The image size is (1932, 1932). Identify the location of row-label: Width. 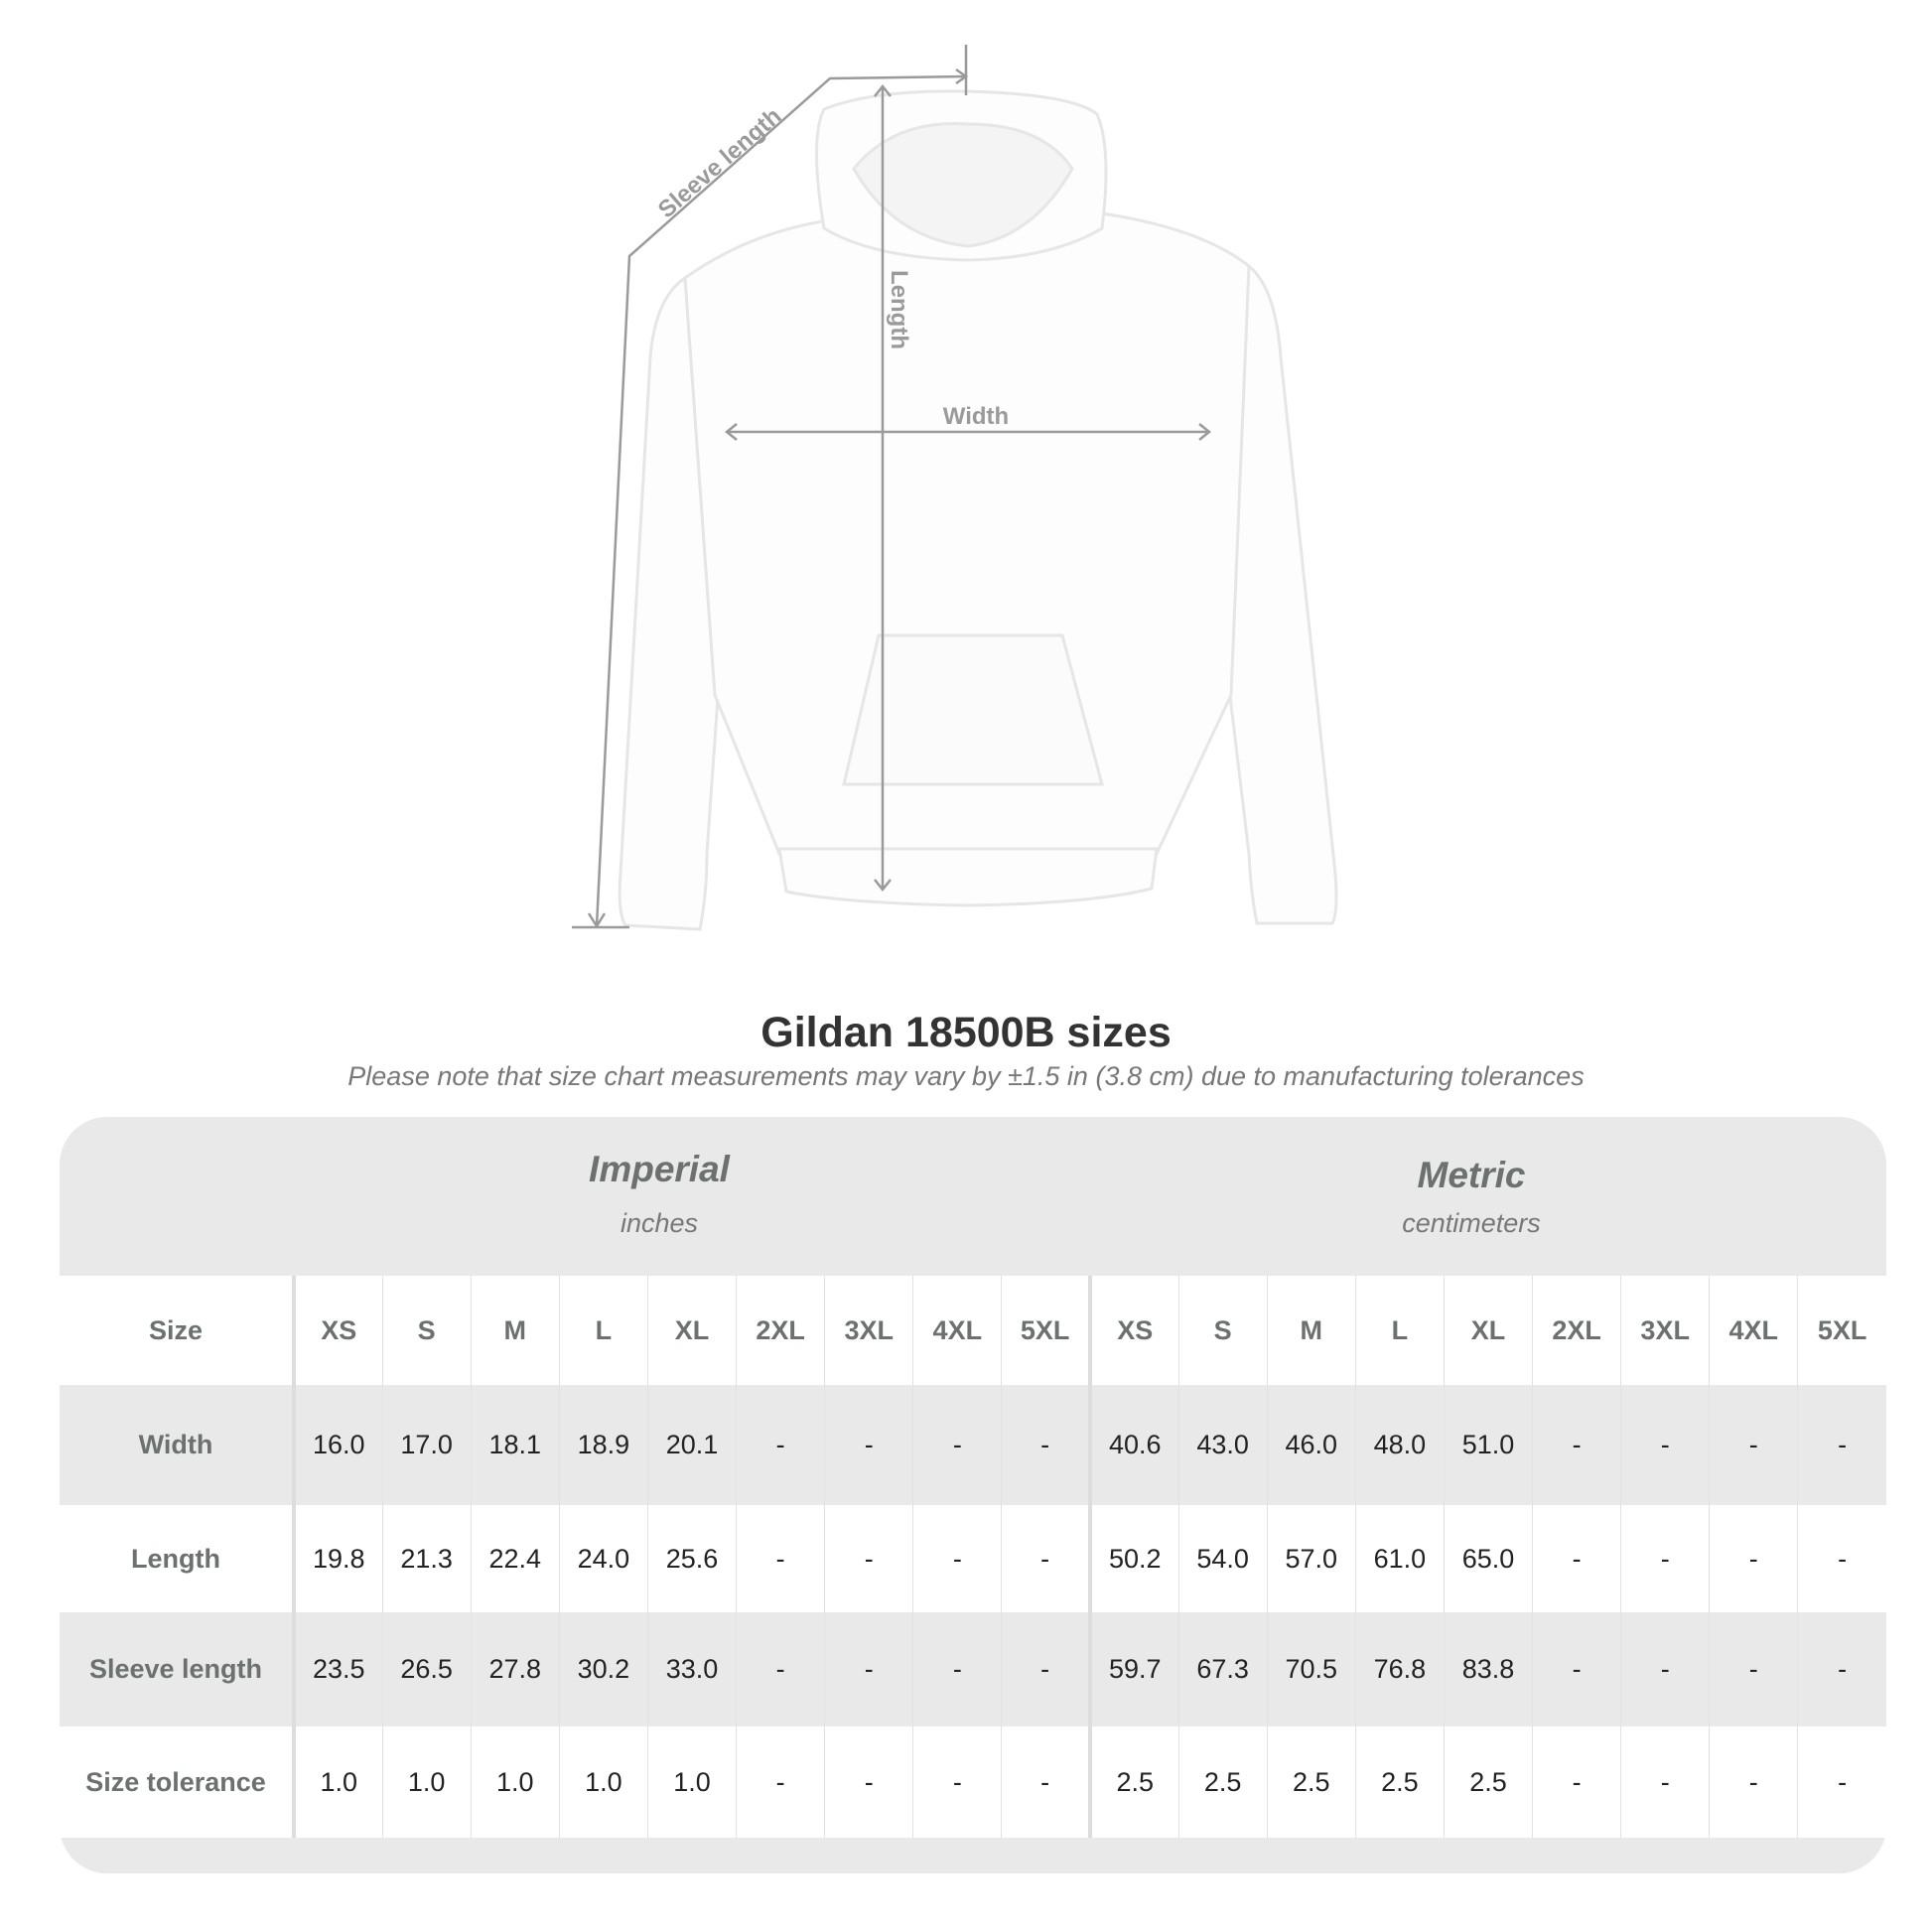
(178, 1445).